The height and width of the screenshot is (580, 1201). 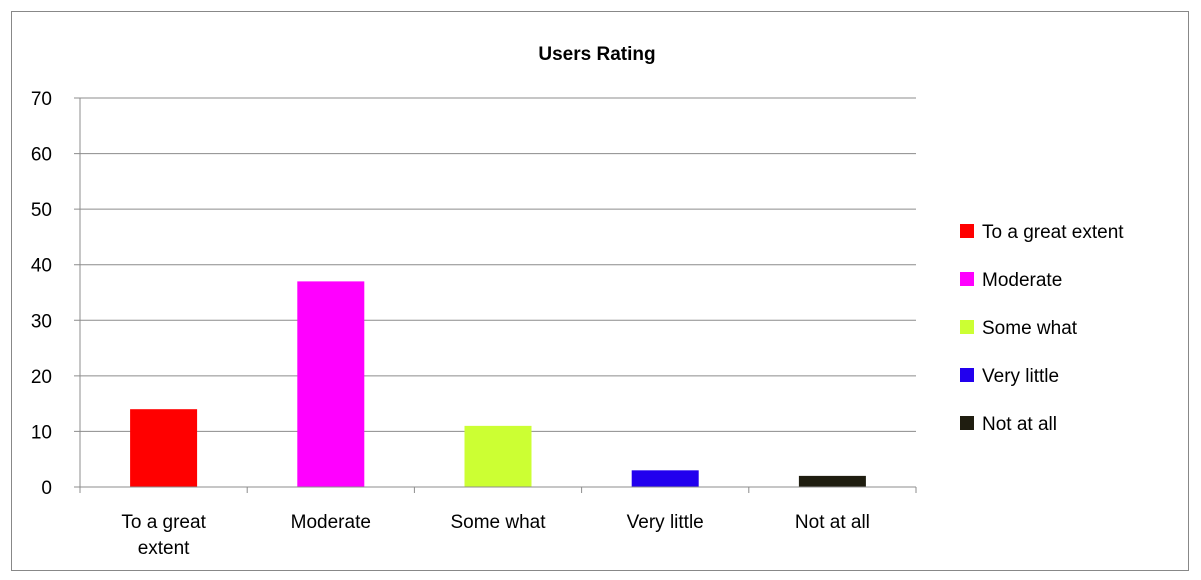 I want to click on y-axis-ticks: 0 10 20 30 40 50 60 70, so click(x=41, y=294).